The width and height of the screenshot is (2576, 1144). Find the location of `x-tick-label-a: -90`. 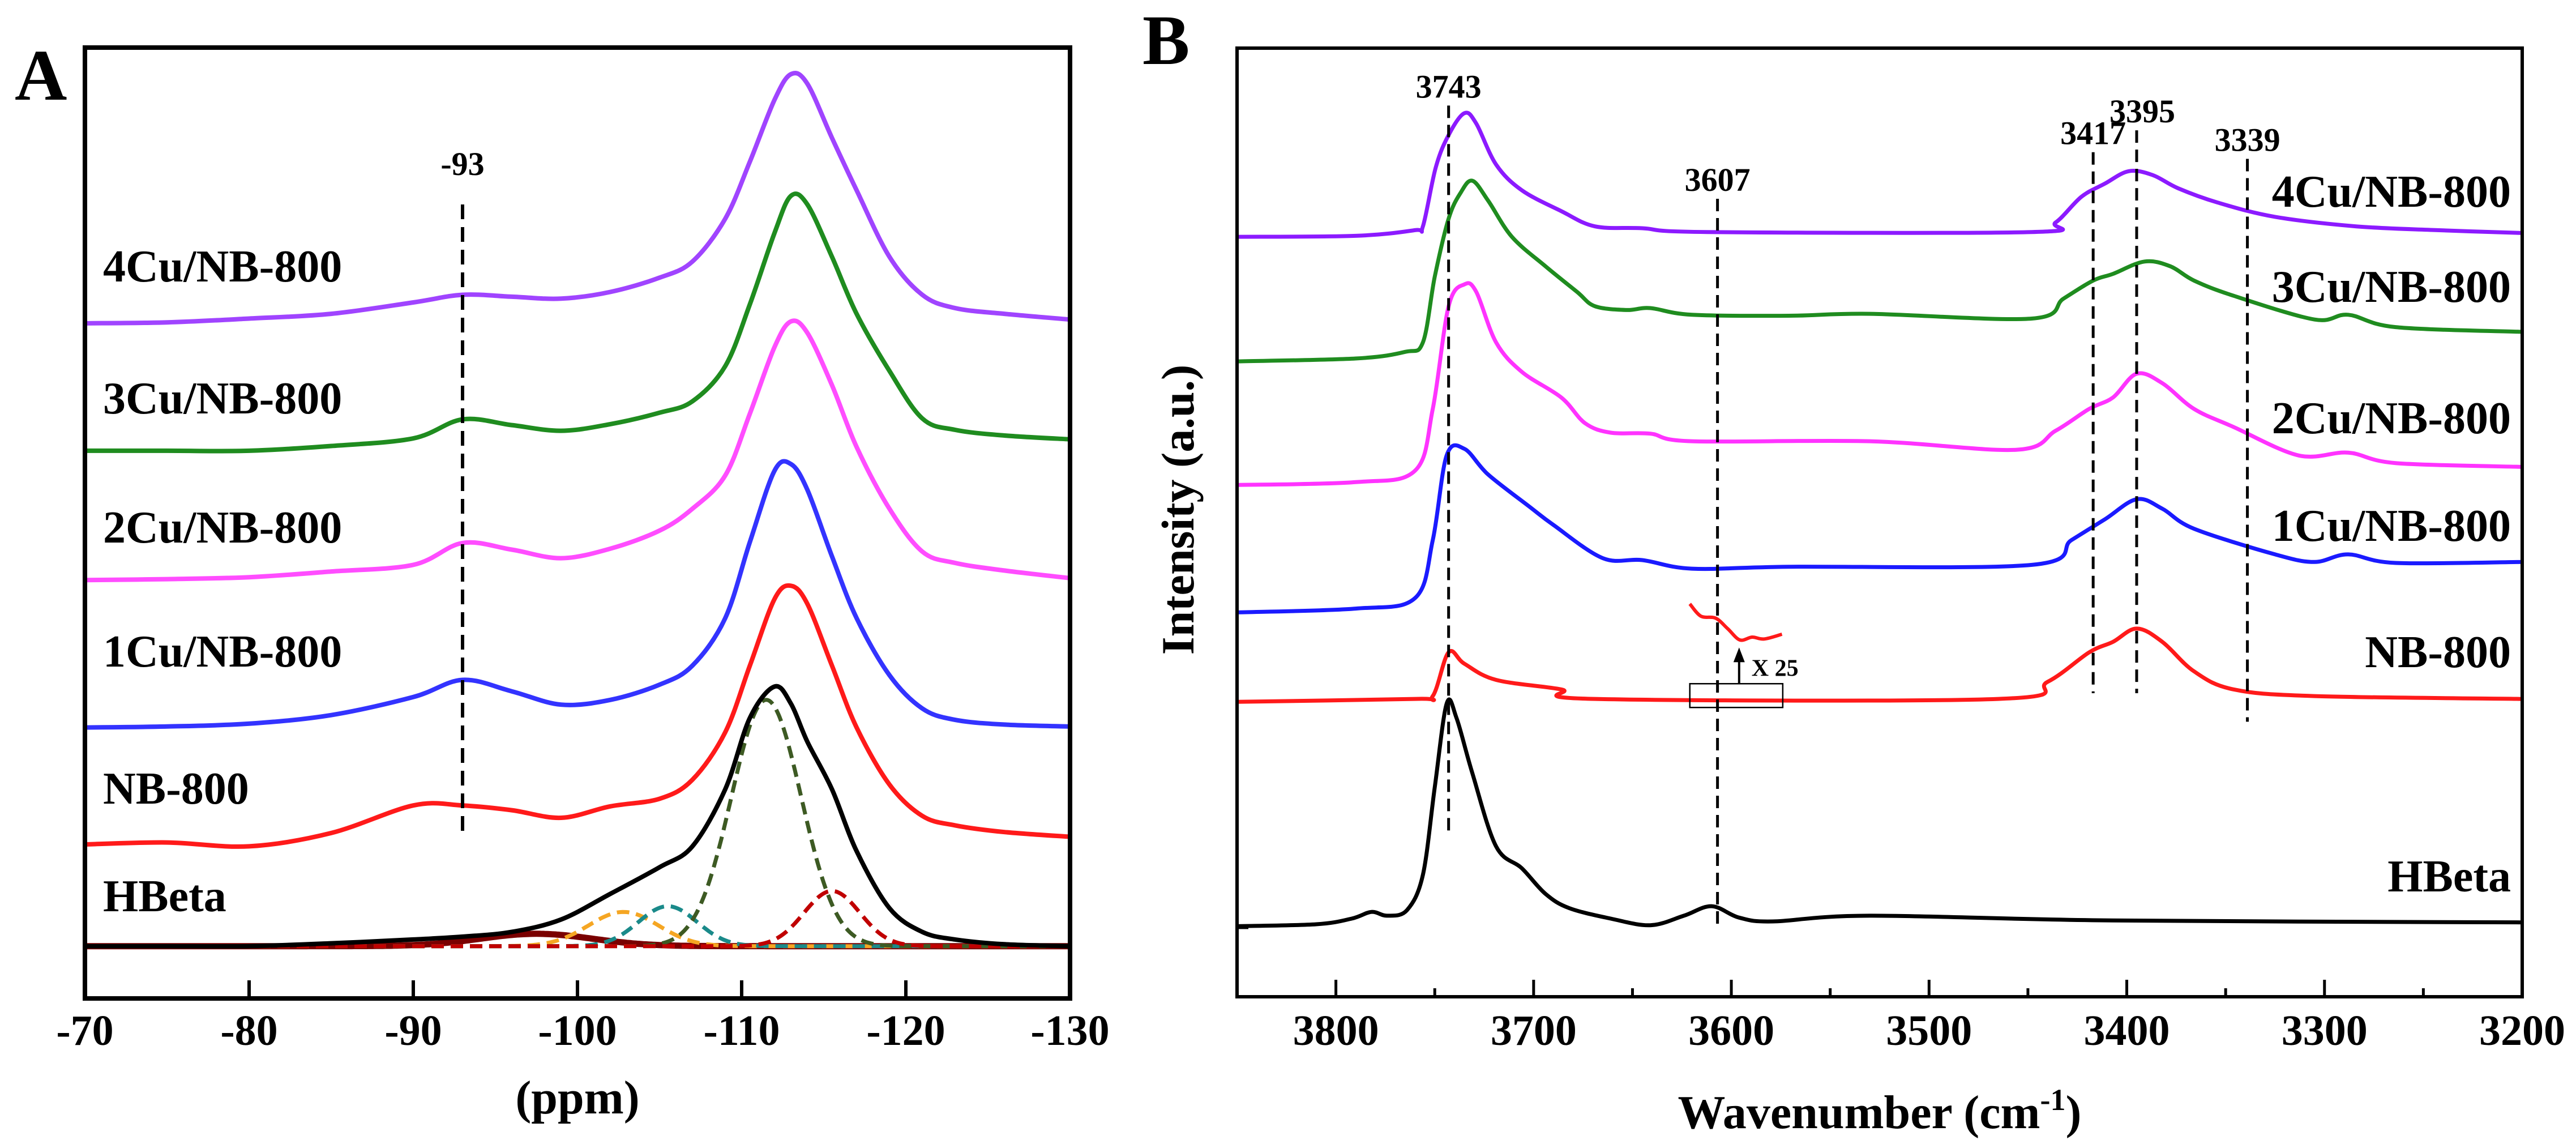

x-tick-label-a: -90 is located at coordinates (413, 1031).